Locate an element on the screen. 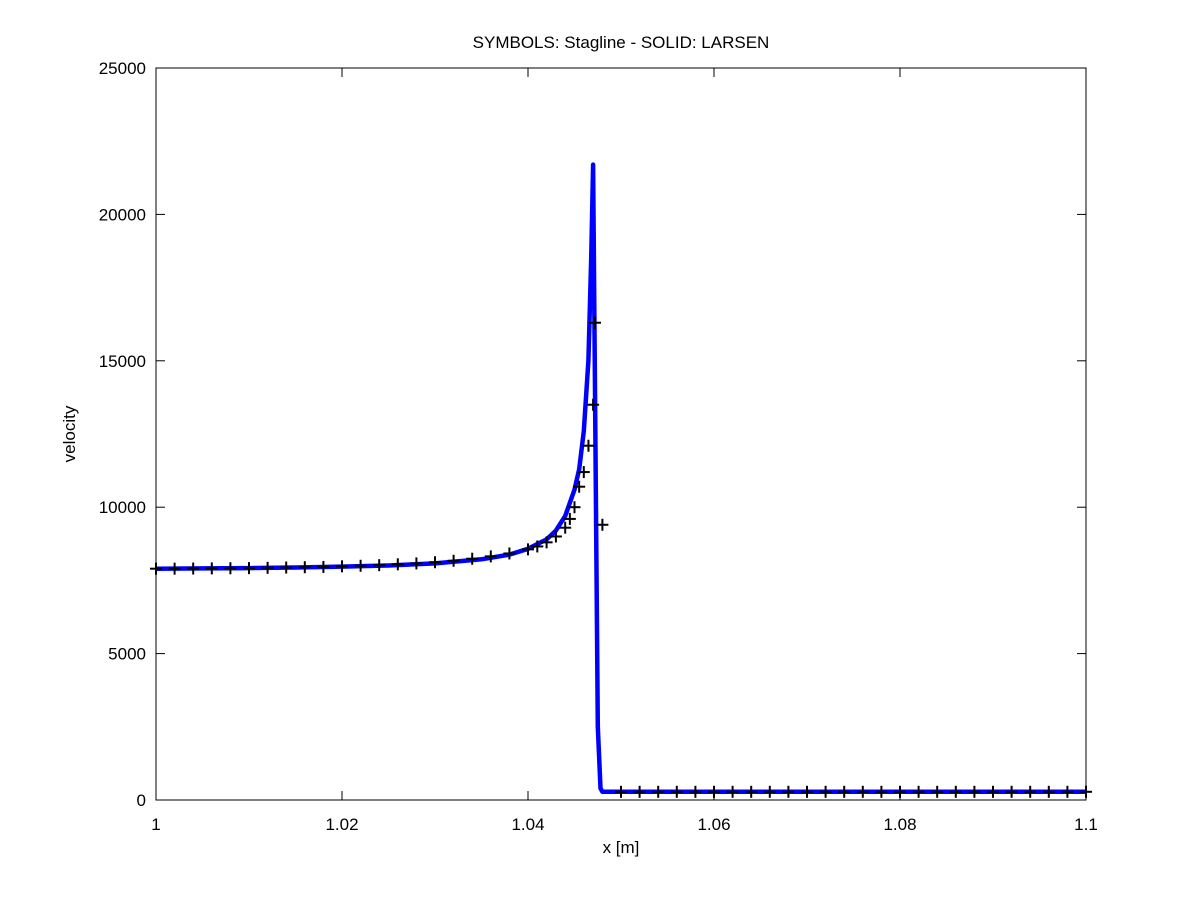 The image size is (1200, 902). y-tick-labels: 0 5000 10000 15000 20000 25000 is located at coordinates (122, 434).